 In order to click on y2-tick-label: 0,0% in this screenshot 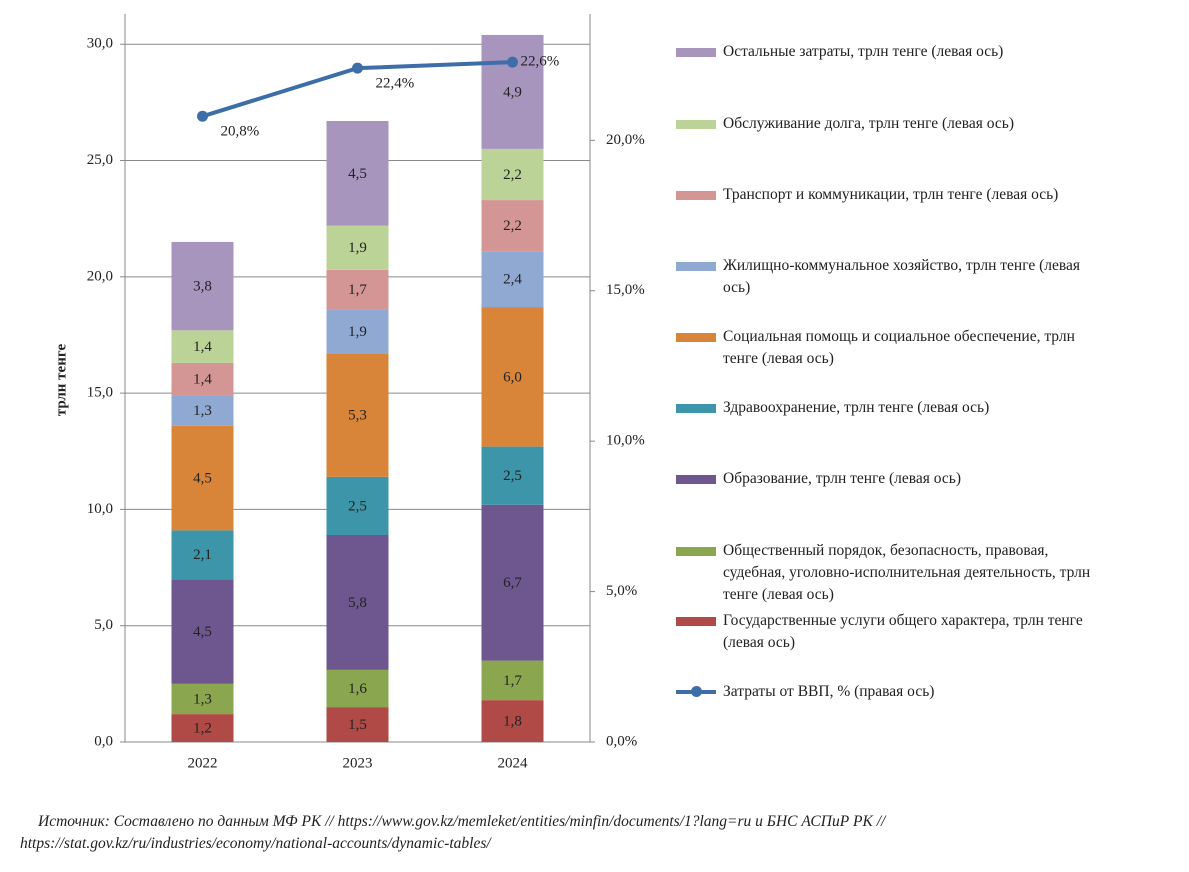, I will do `click(621, 741)`.